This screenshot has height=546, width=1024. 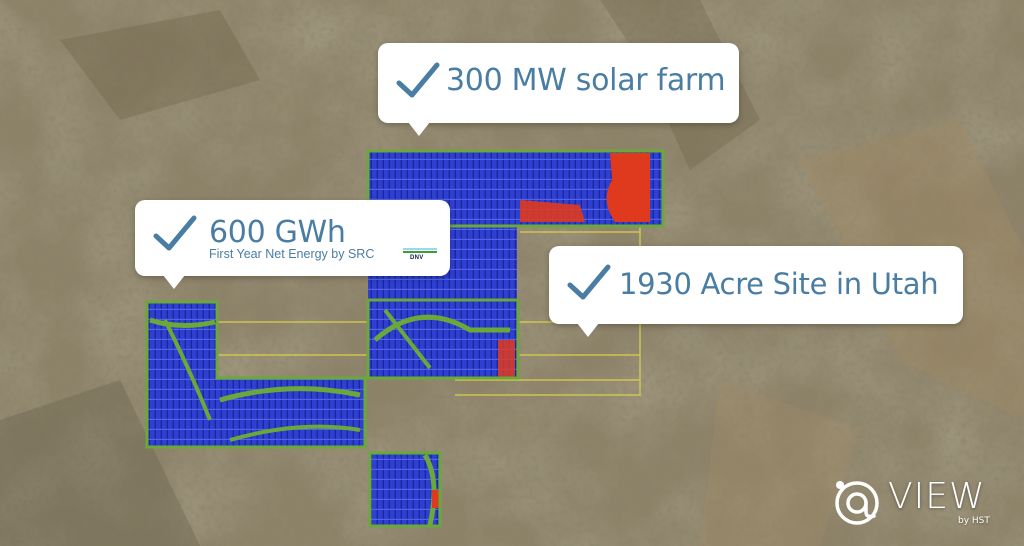 What do you see at coordinates (292, 254) in the screenshot?
I see `callout-energy-subtitle: First Year Net Energy by SRC` at bounding box center [292, 254].